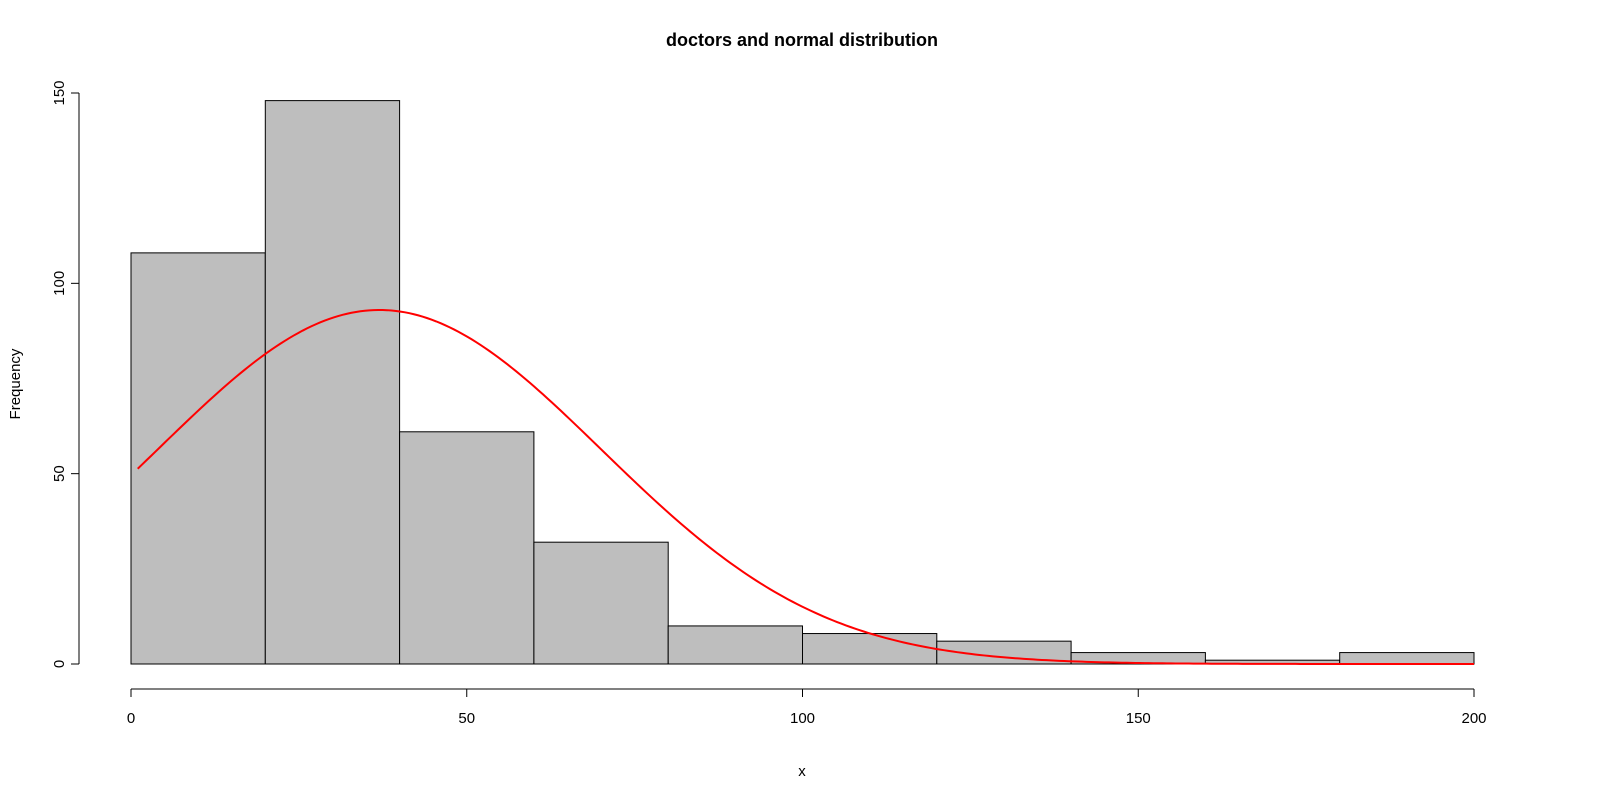 The width and height of the screenshot is (1600, 800). Describe the element at coordinates (802, 40) in the screenshot. I see `chart-title: doctors and normal distribution` at that location.